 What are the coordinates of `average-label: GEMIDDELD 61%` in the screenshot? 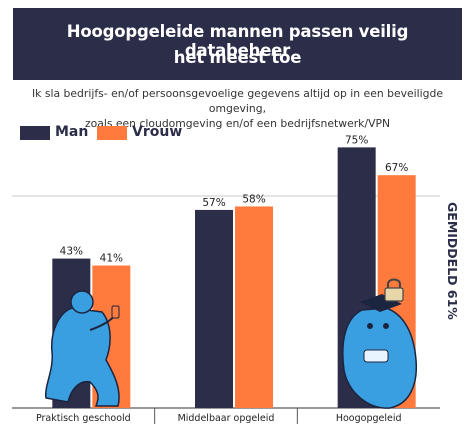 It's located at (452, 261).